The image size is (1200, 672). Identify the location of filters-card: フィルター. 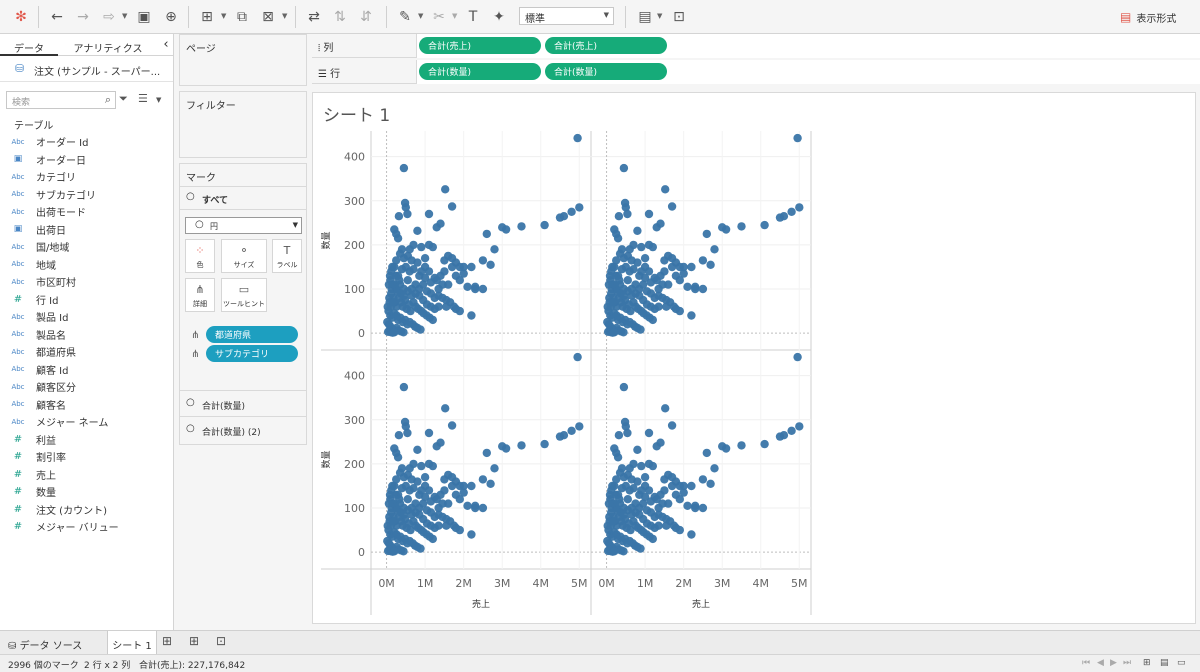
(243, 124).